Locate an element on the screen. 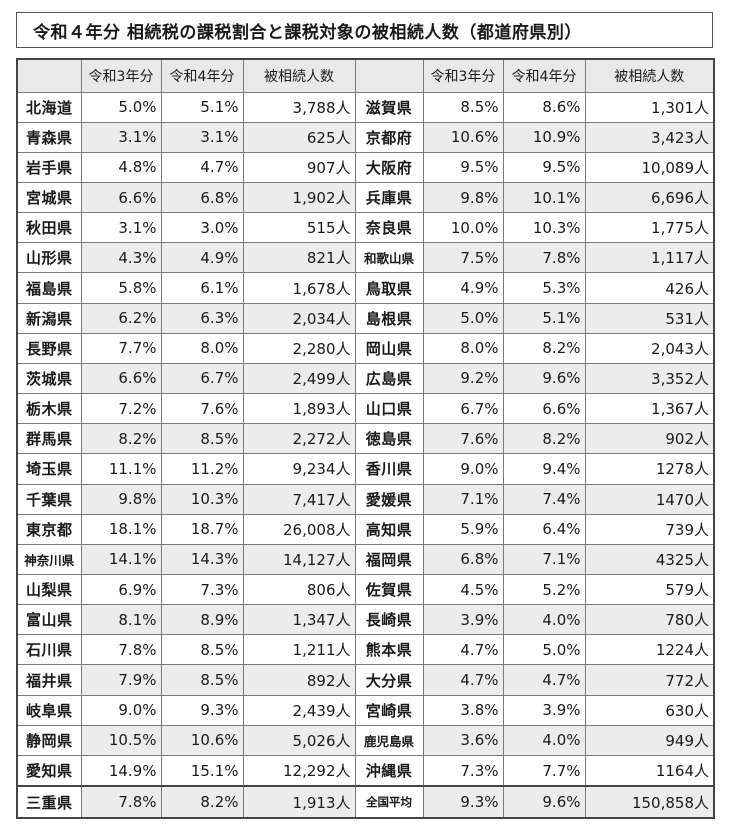 The width and height of the screenshot is (731, 827). decedent-count: 2,043人 is located at coordinates (649, 348).